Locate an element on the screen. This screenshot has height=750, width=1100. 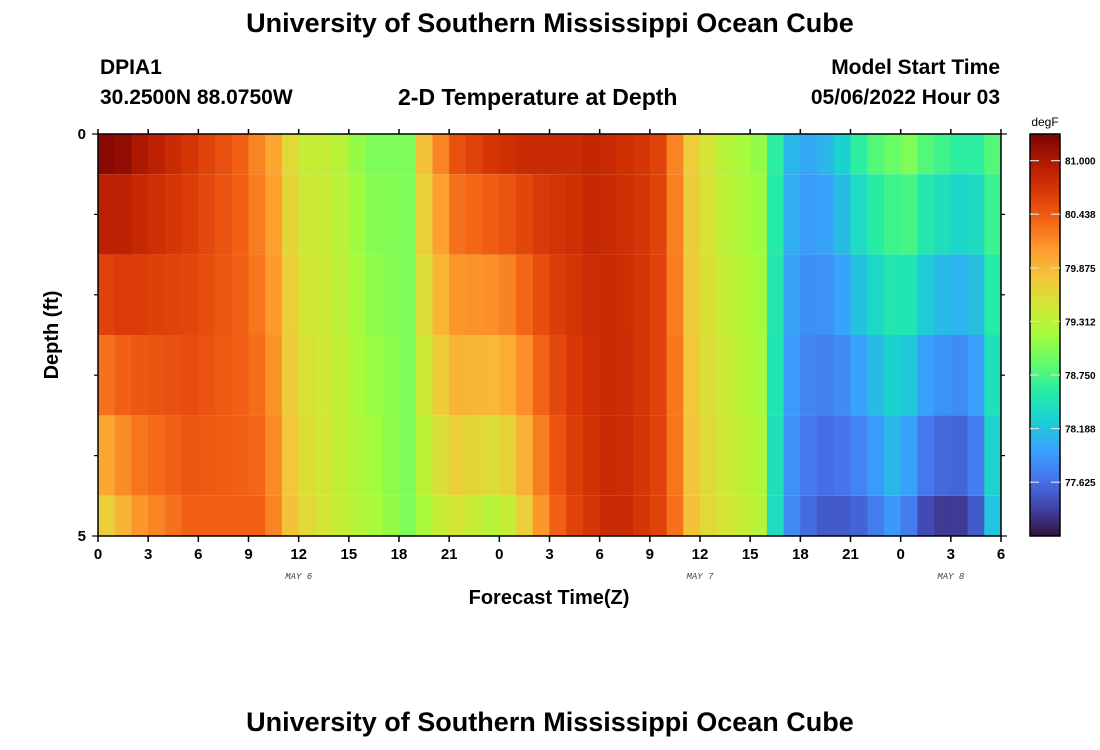
x-tick-label: 15 is located at coordinates (750, 554).